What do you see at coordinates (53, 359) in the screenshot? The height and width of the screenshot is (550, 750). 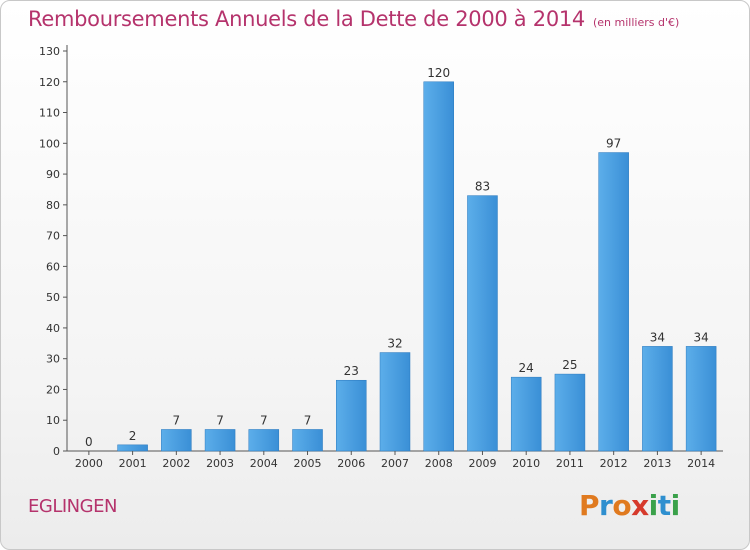 I see `y-tick-label: 30` at bounding box center [53, 359].